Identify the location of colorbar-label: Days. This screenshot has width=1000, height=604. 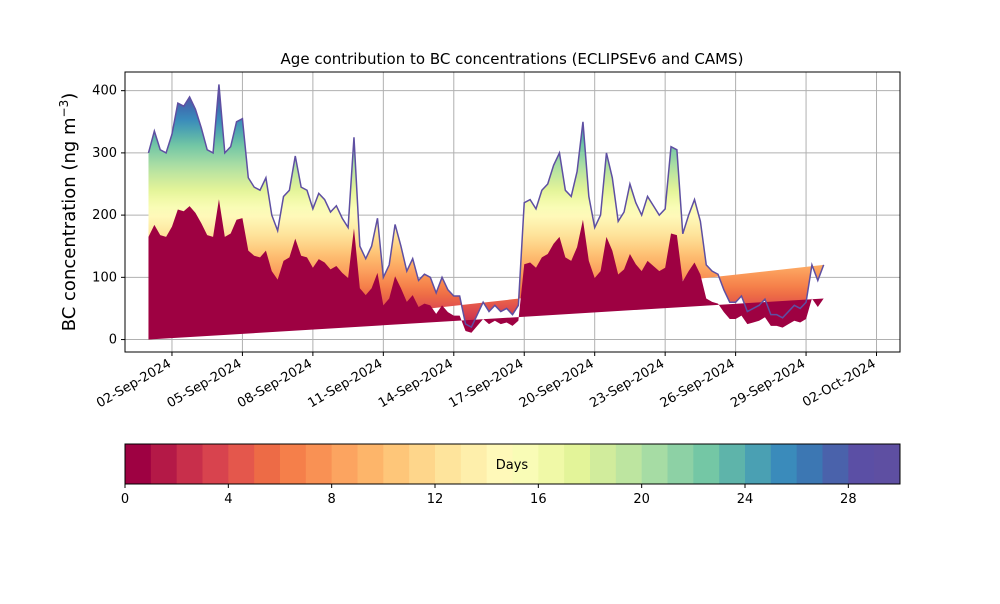
(512, 465).